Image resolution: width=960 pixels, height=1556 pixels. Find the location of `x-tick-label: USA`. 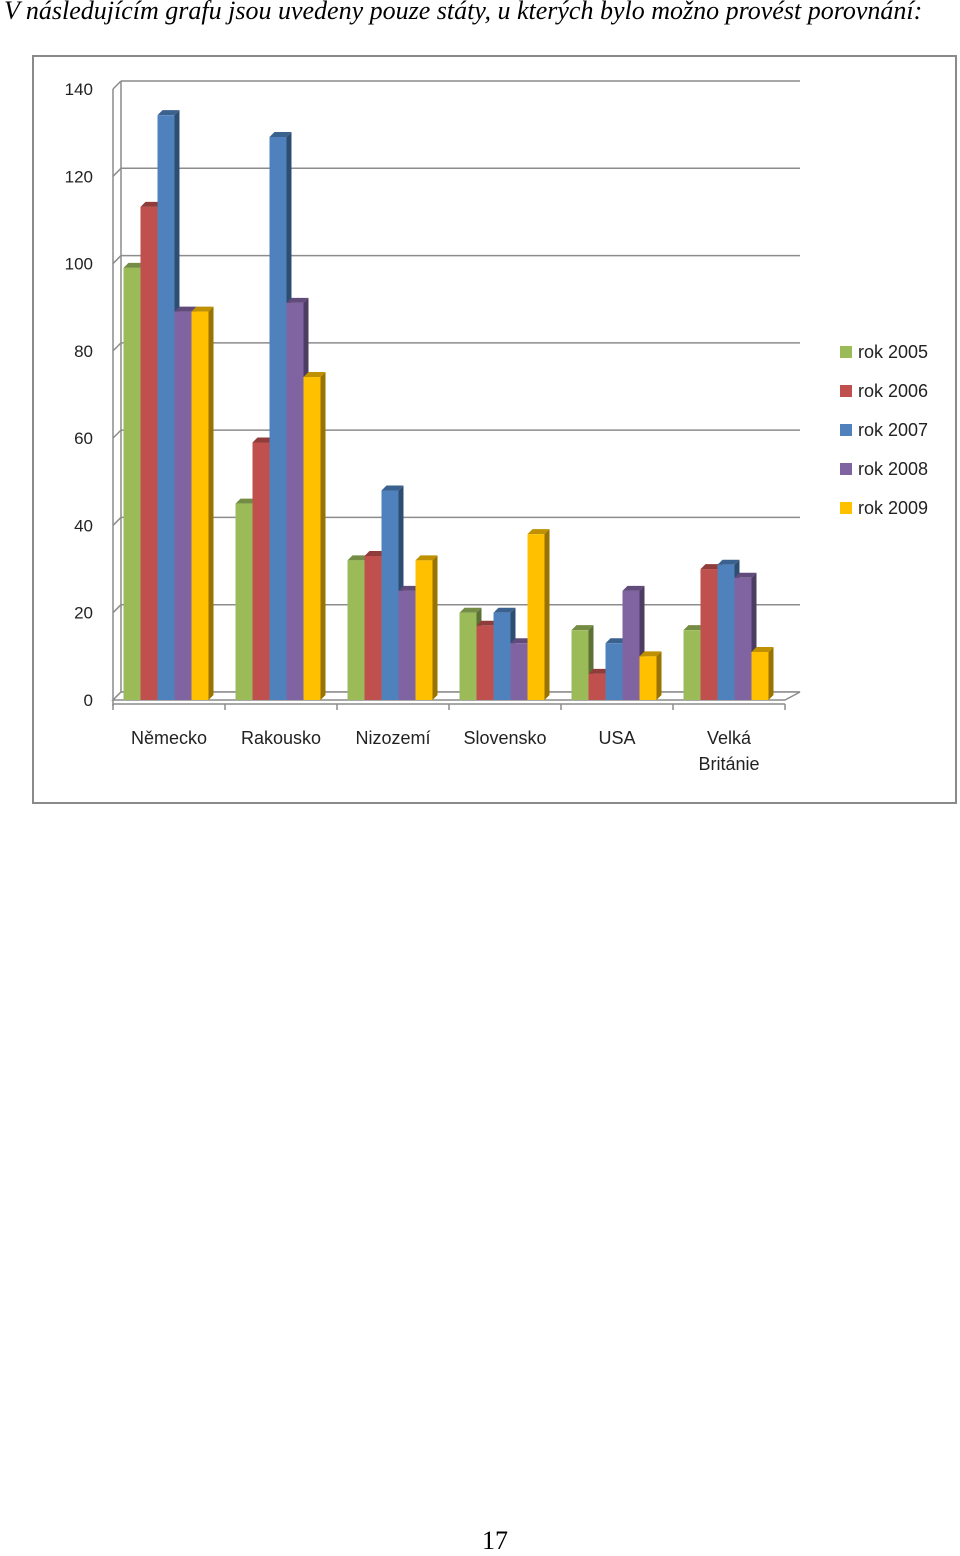

x-tick-label: USA is located at coordinates (616, 738).